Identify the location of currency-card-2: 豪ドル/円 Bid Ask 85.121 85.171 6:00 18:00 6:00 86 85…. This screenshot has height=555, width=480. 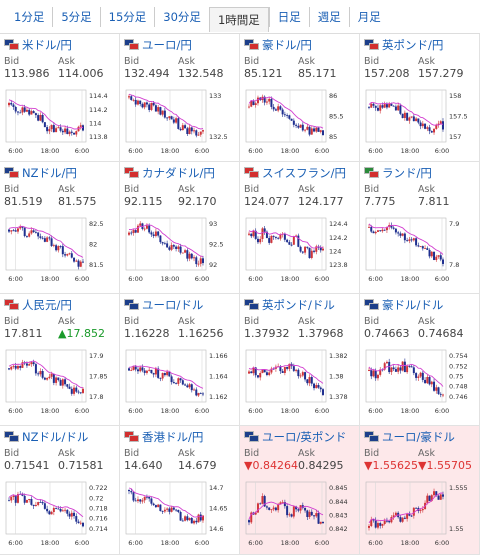
(300, 98).